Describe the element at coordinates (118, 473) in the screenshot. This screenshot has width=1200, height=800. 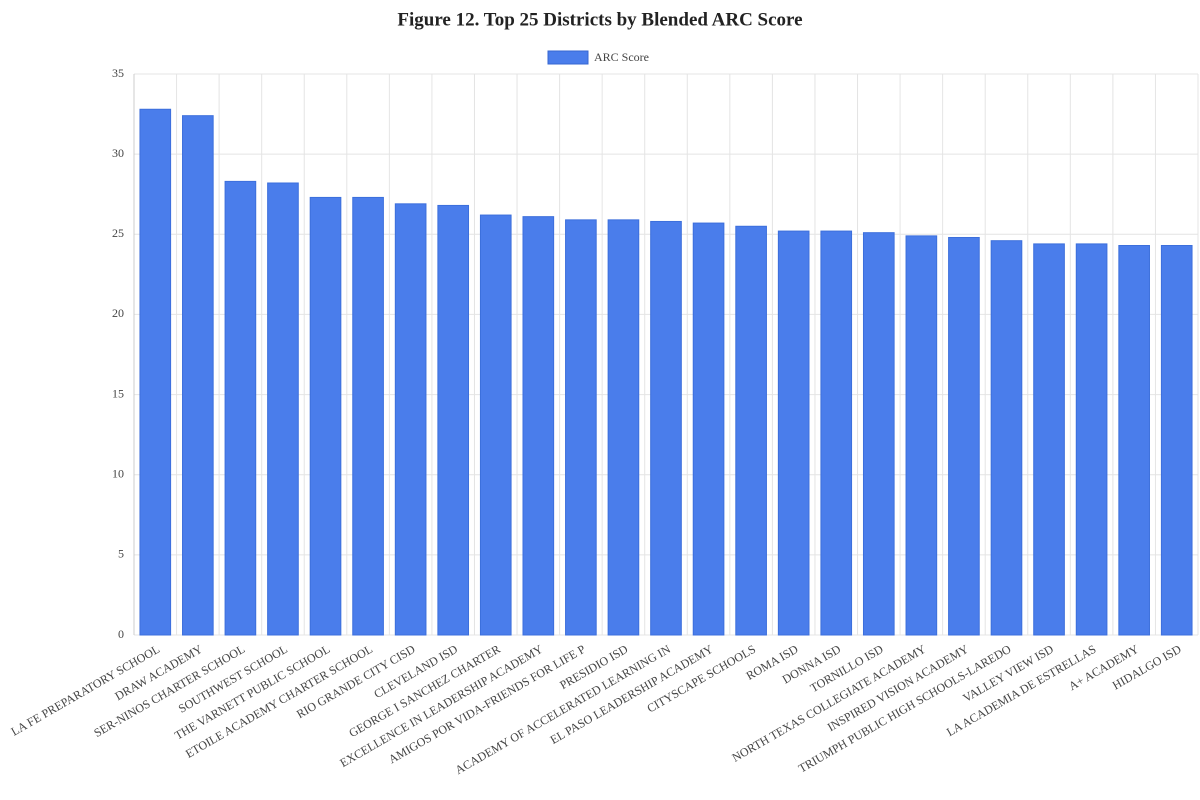
I see `y-tick-label: 10` at that location.